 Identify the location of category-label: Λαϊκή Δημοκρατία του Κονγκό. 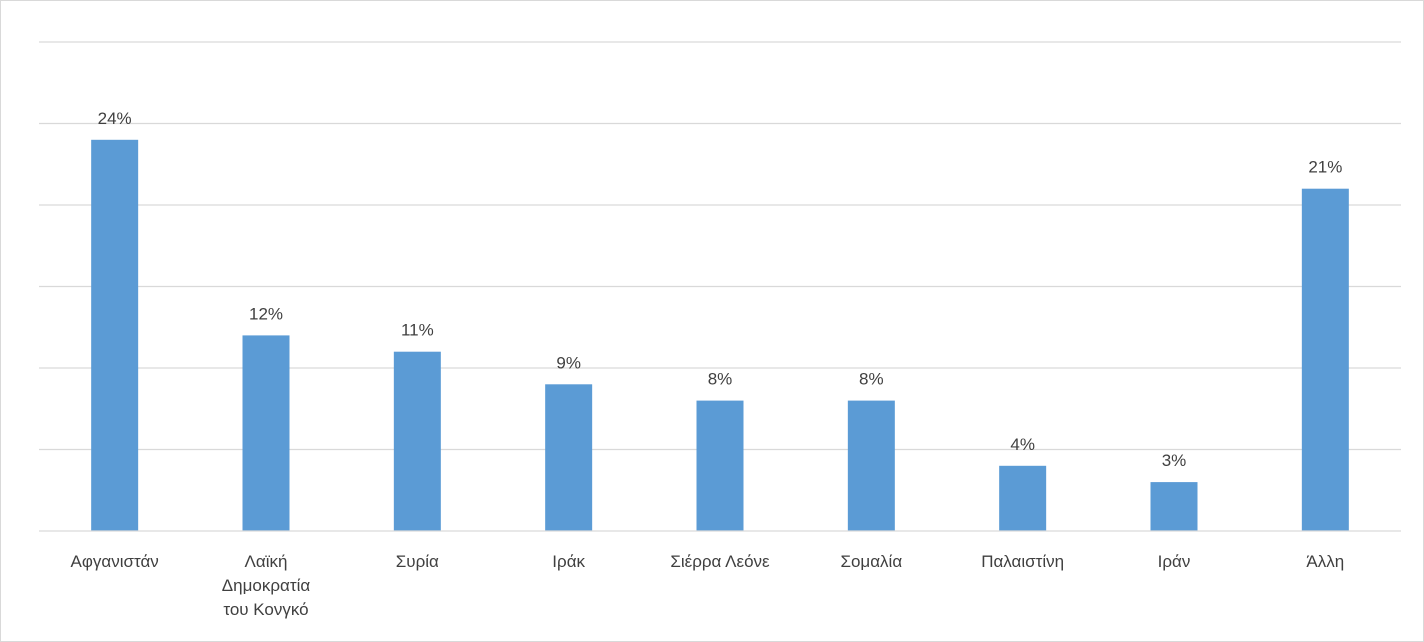
(266, 585).